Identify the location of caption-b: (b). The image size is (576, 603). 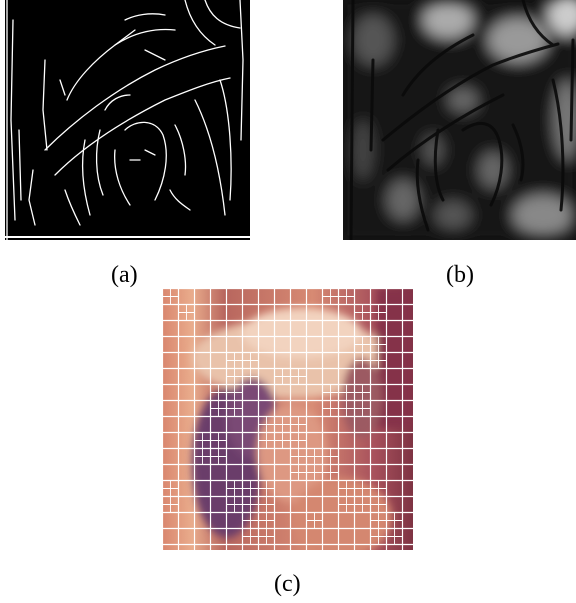
(460, 275).